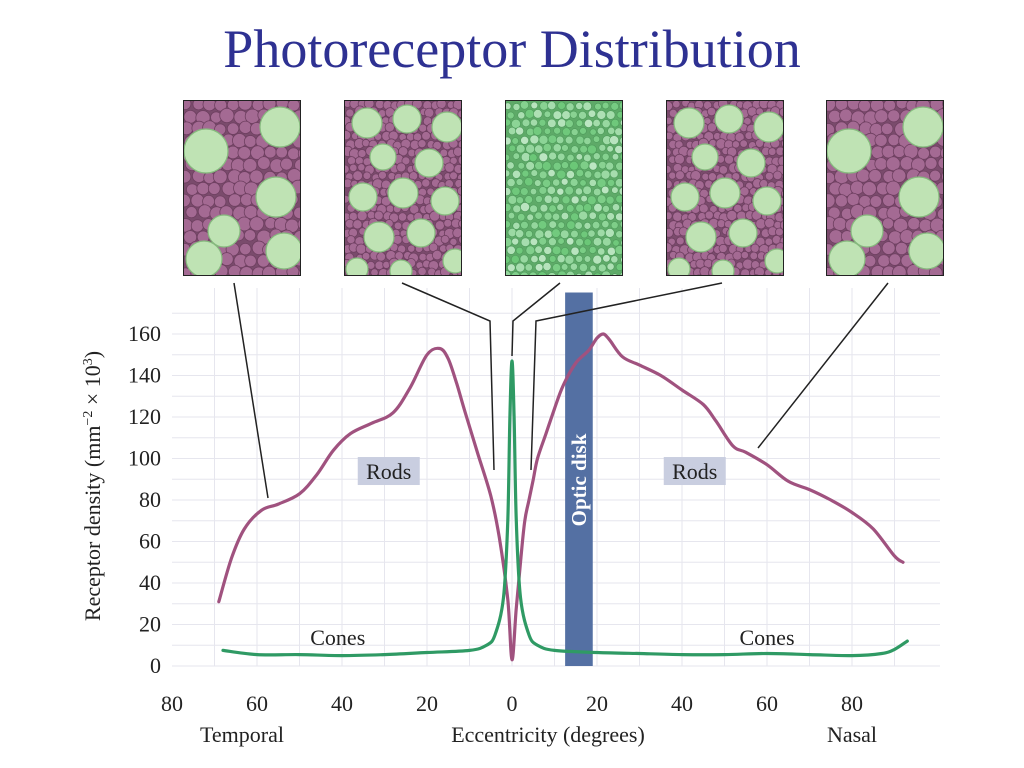  I want to click on rods-label-bg, so click(388, 471).